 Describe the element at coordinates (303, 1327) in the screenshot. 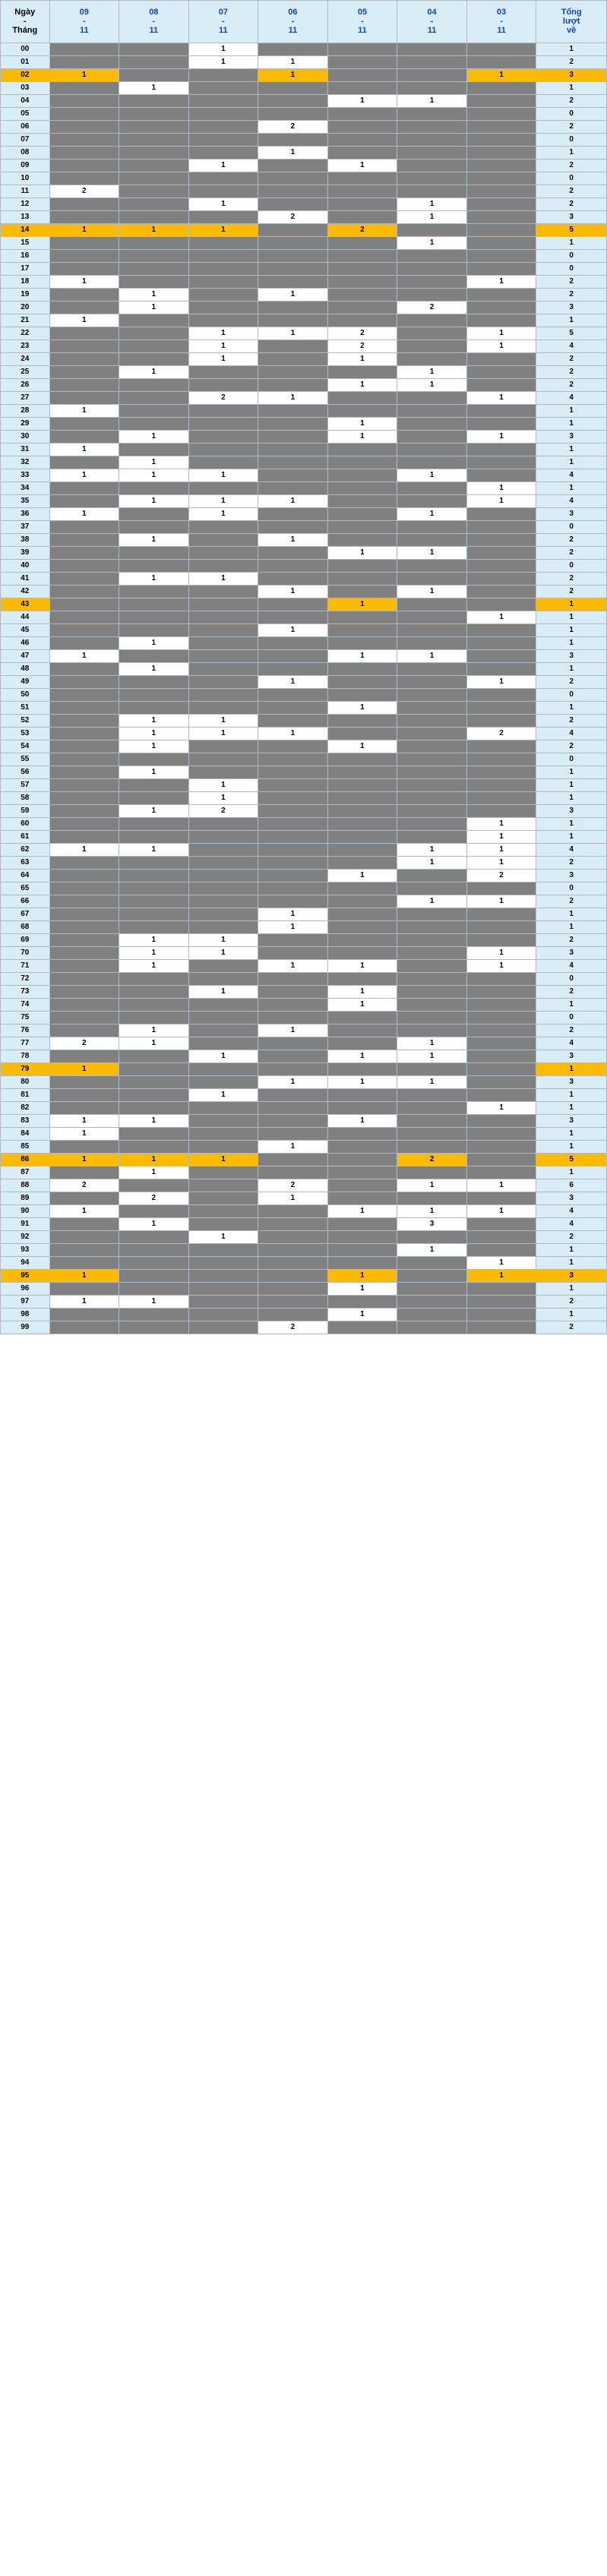

I see `table-row: 99 2 2` at that location.